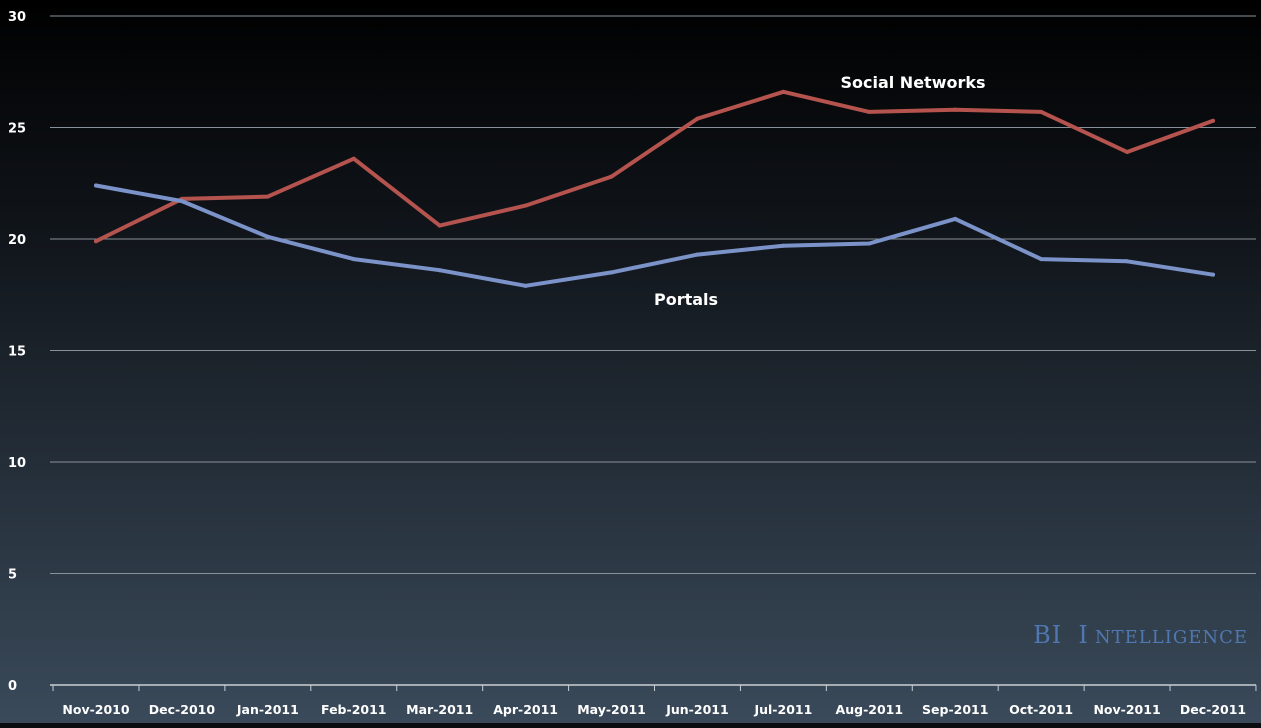 The image size is (1261, 728). Describe the element at coordinates (686, 299) in the screenshot. I see `series-label-portals: Portals` at that location.